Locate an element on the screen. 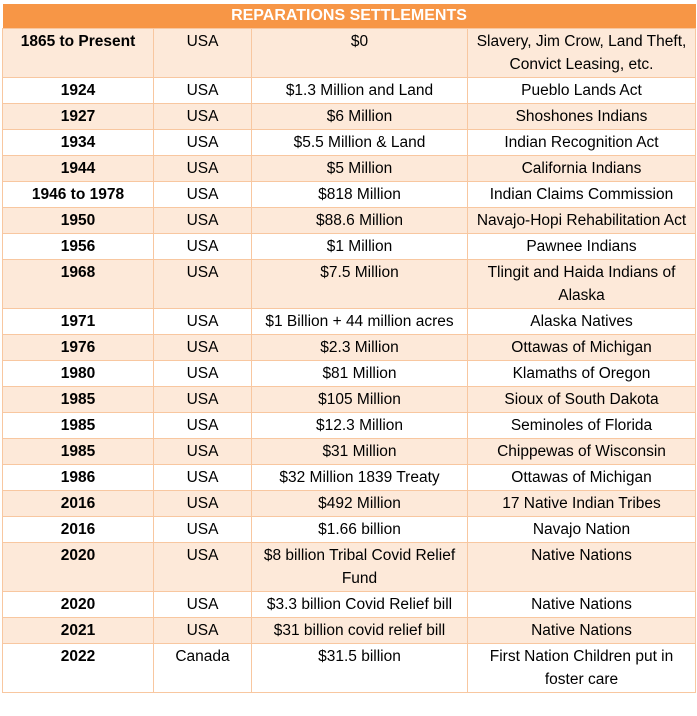 The height and width of the screenshot is (716, 697). amount-cell: $88.6 Million is located at coordinates (359, 220).